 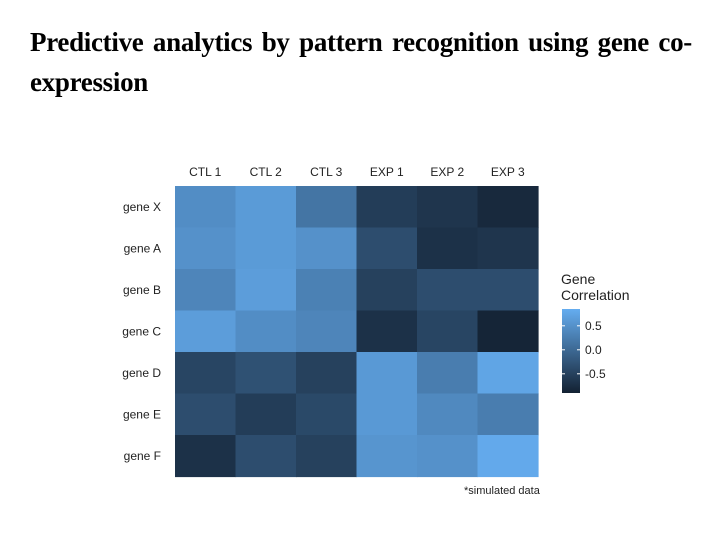 What do you see at coordinates (205, 172) in the screenshot?
I see `column-label: CTL 1` at bounding box center [205, 172].